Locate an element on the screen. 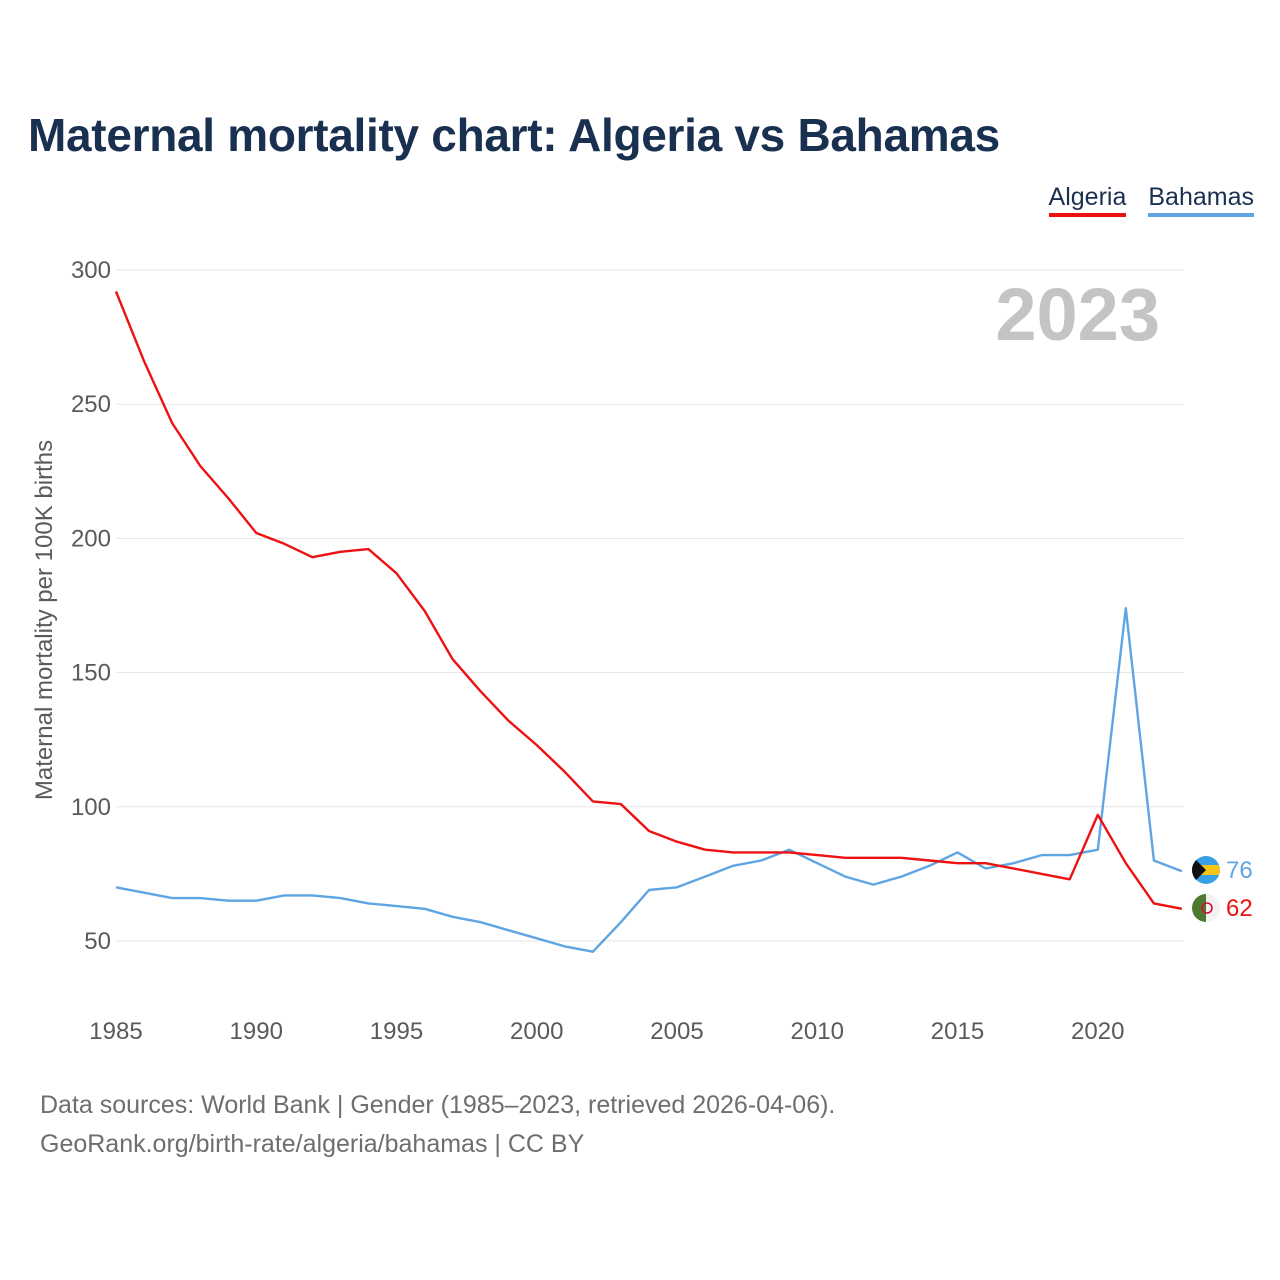 This screenshot has height=1280, width=1280. x-tick-label: 2015 is located at coordinates (957, 1031).